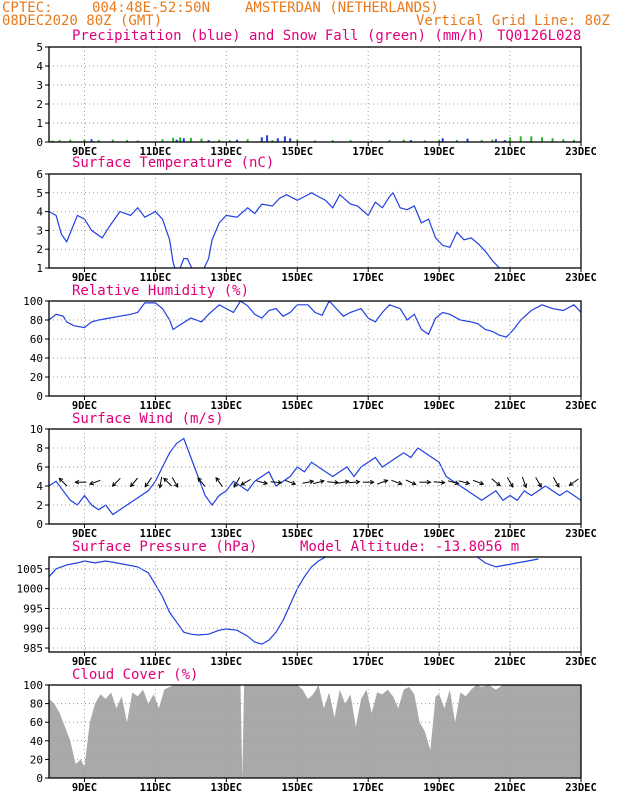  I want to click on header-location: AMSTERDAN (NETHERLANDS), so click(342, 8).